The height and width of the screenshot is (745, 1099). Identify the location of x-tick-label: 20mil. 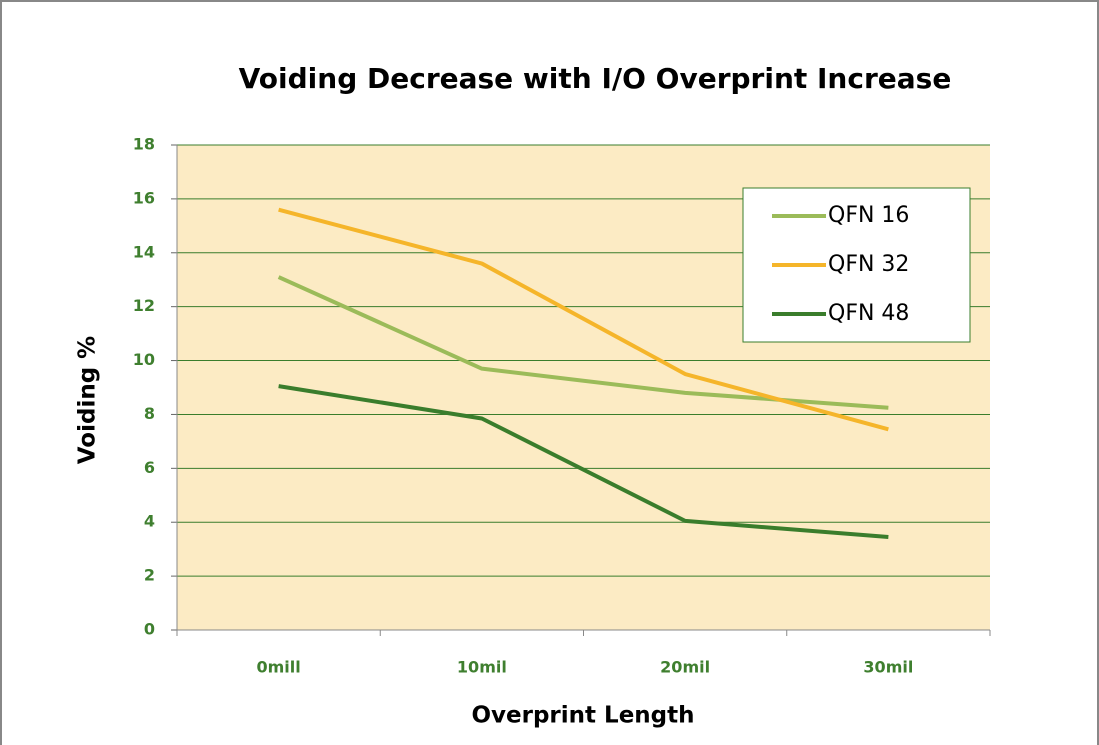
(685, 667).